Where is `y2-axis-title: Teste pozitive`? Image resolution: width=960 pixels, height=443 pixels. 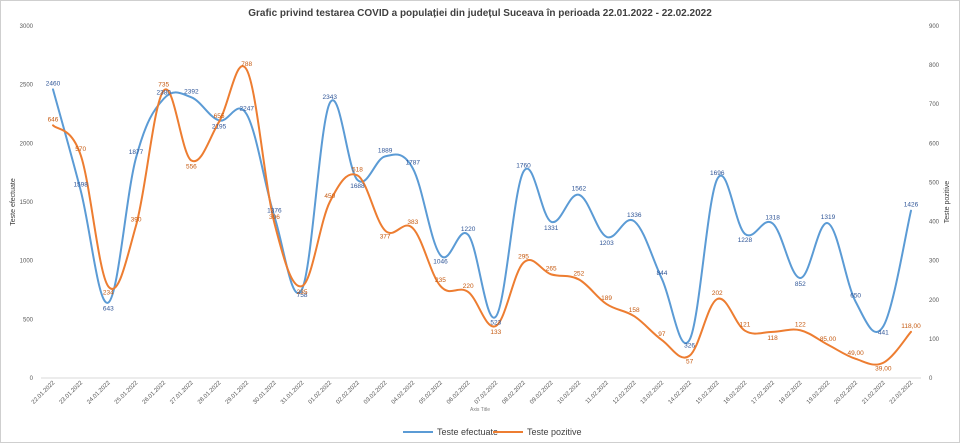
y2-axis-title: Teste pozitive is located at coordinates (947, 202).